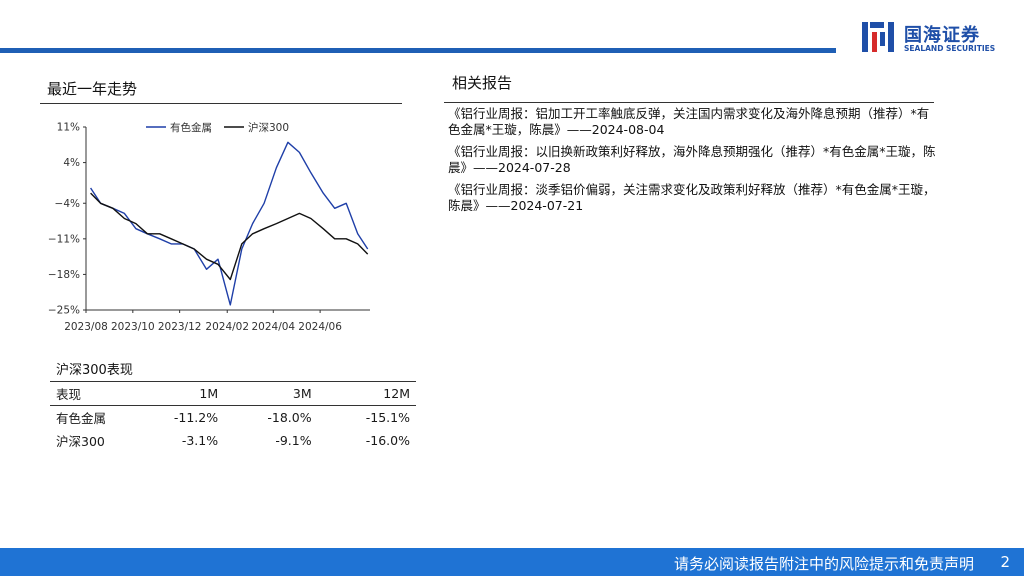 The width and height of the screenshot is (1024, 576). What do you see at coordinates (229, 236) in the screenshot?
I see `series-line-csi300` at bounding box center [229, 236].